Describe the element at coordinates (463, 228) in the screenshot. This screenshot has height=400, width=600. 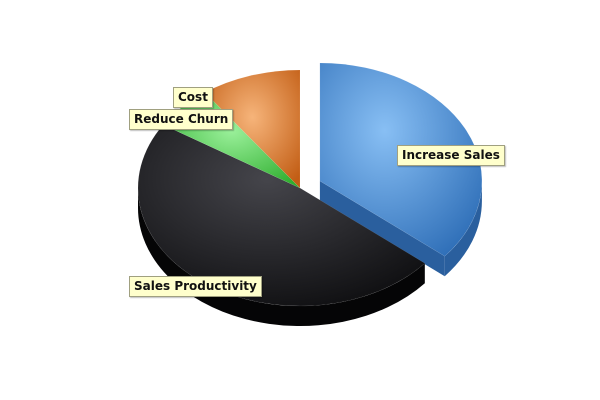
I see `pie-slice-increase-sales-side` at that location.